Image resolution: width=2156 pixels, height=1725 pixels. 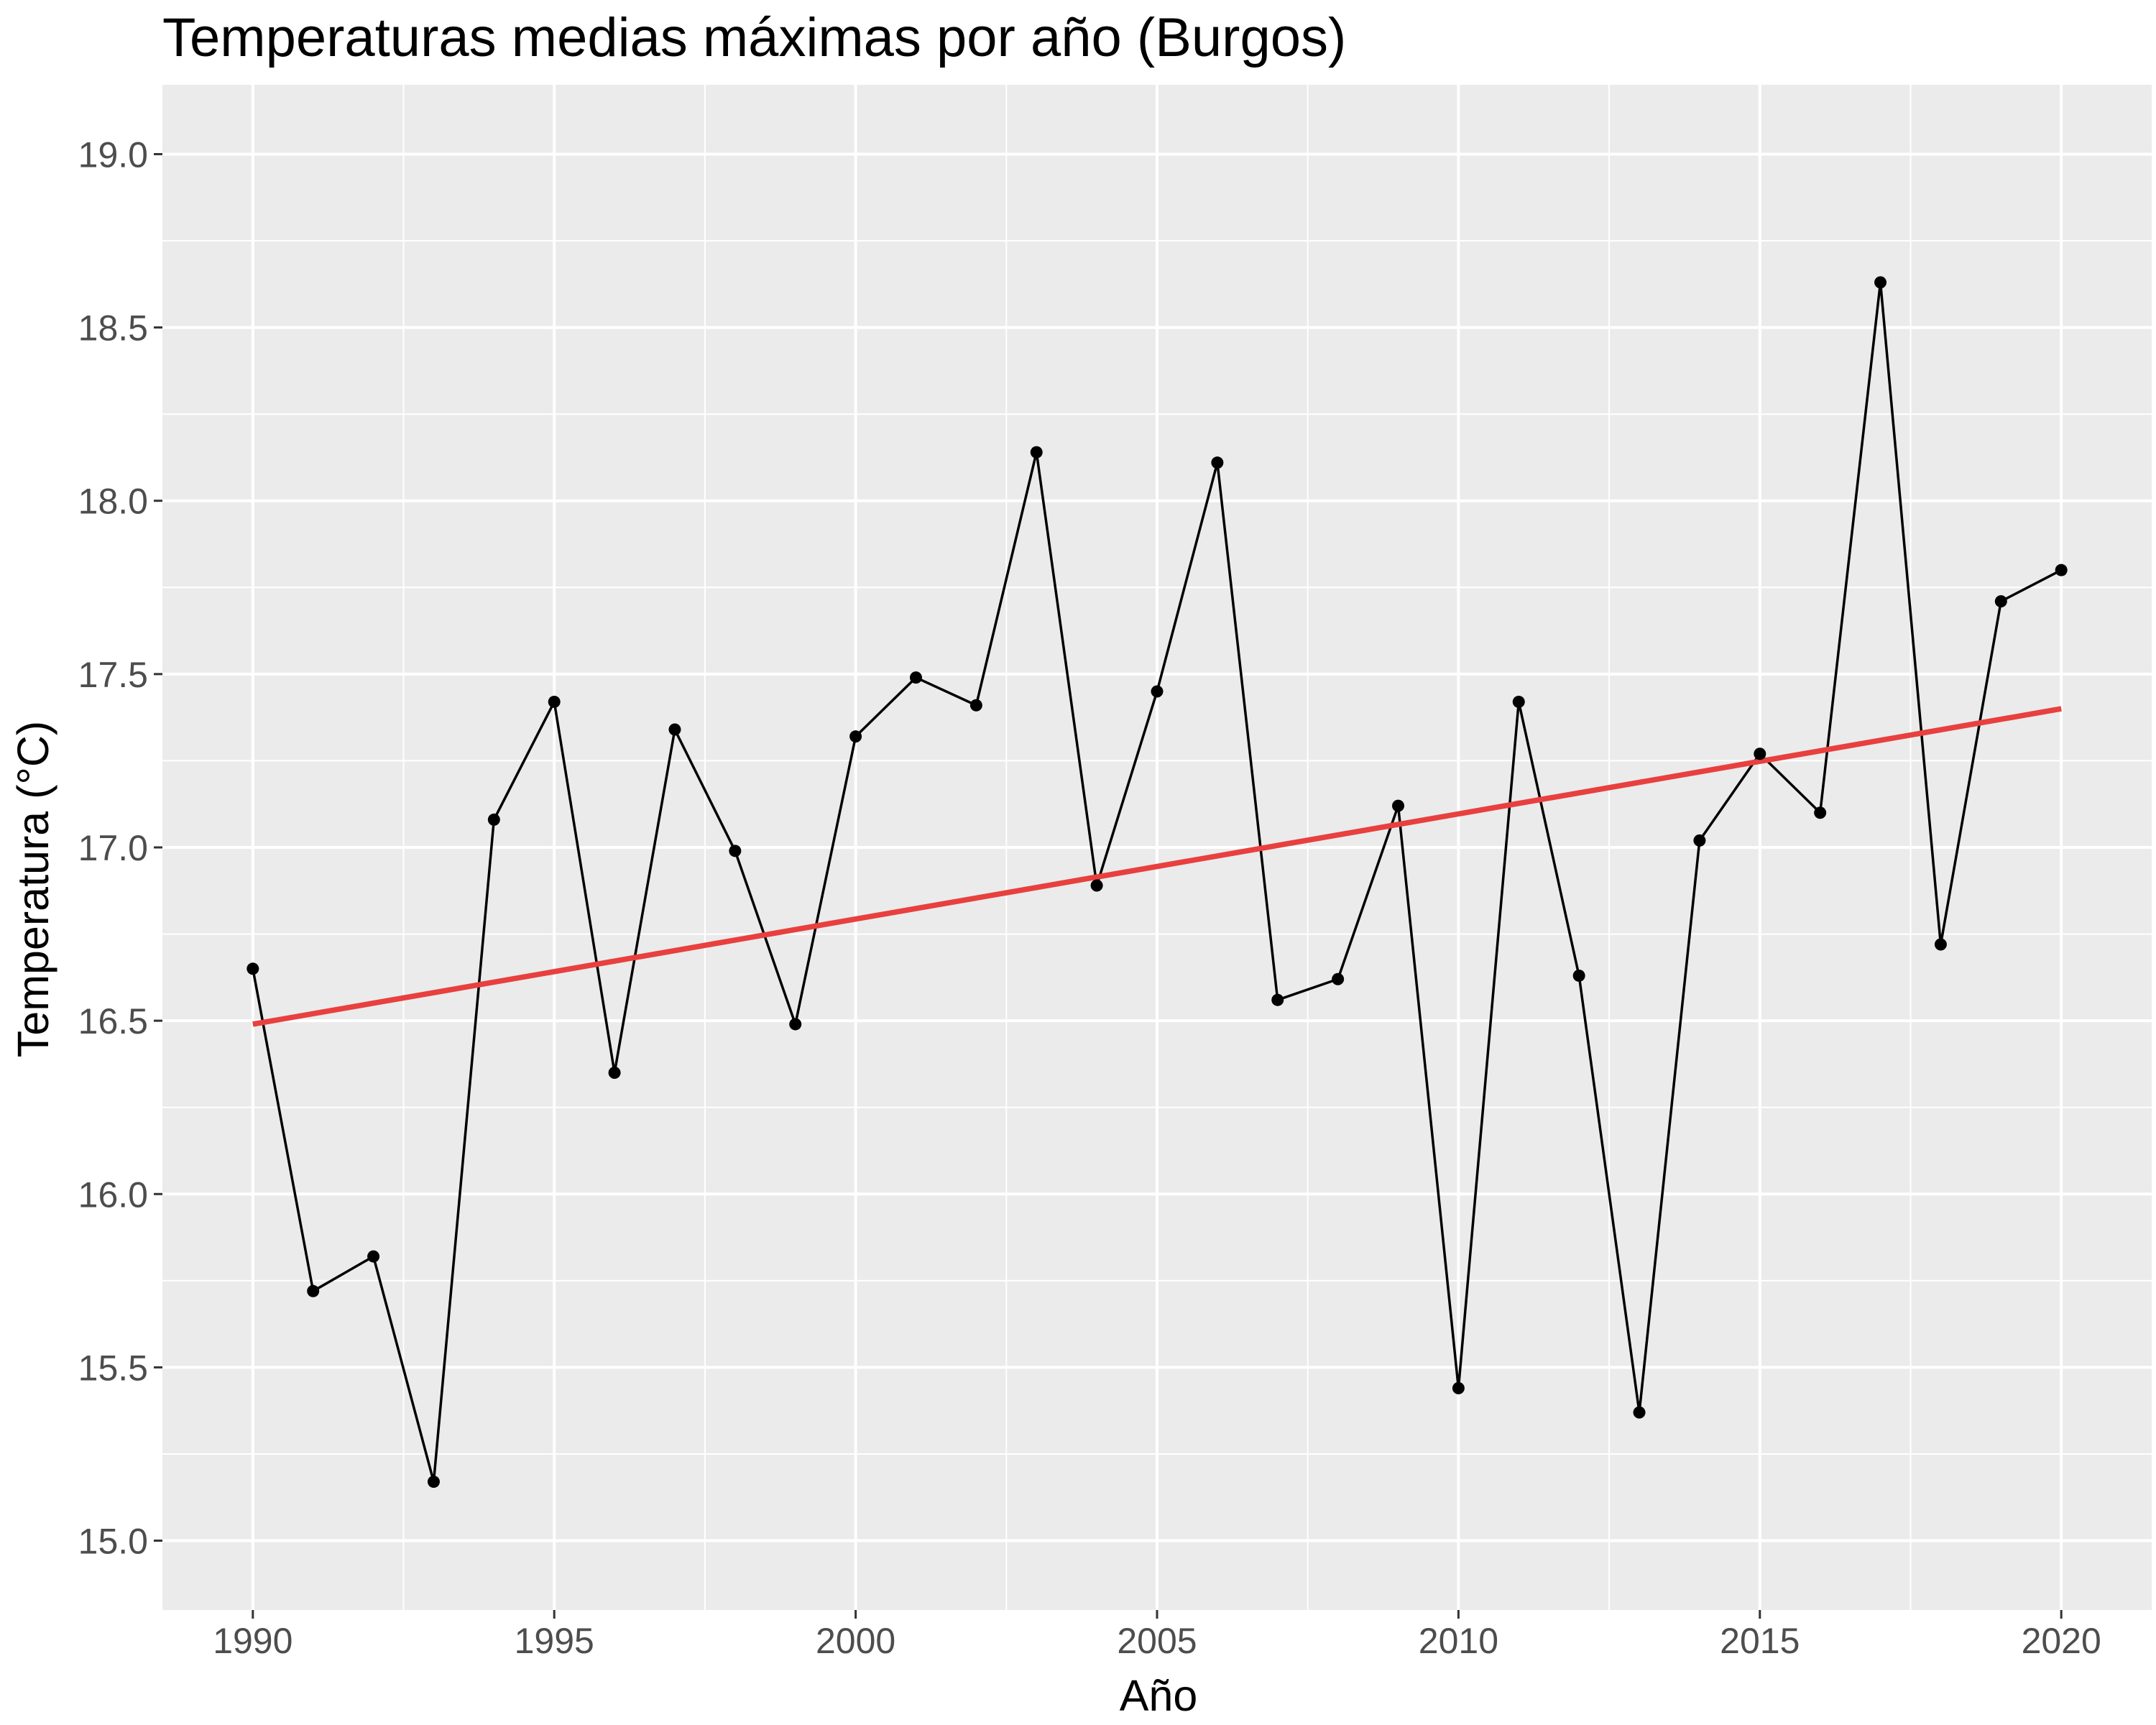 I want to click on y-tick-label: 16.5, so click(x=113, y=1021).